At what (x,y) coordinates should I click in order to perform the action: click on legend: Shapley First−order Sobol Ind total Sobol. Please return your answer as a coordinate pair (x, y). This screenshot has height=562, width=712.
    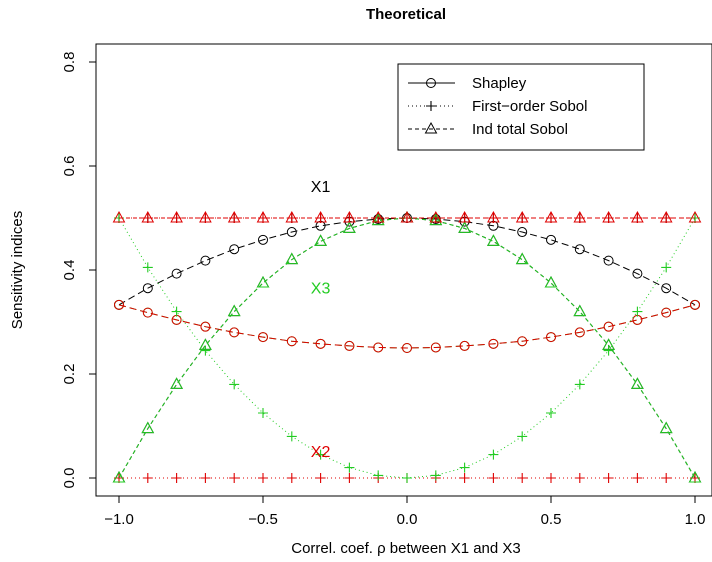
    Looking at the image, I should click on (521, 107).